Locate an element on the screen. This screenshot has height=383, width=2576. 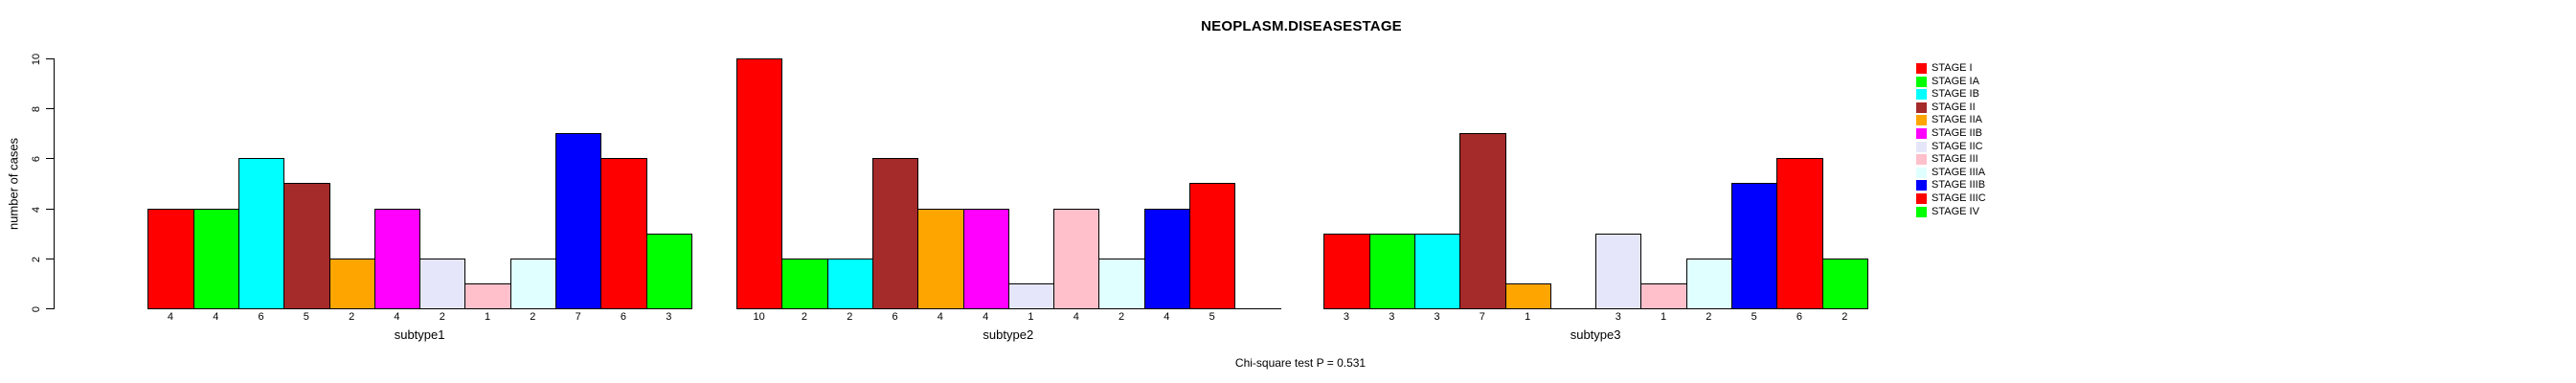
bar-subtype2-stage-iiib is located at coordinates (1167, 259).